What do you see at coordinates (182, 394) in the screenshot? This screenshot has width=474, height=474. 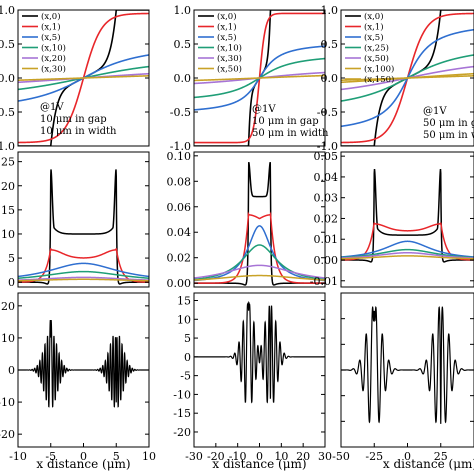 I see `y-tick-label: -10` at bounding box center [182, 394].